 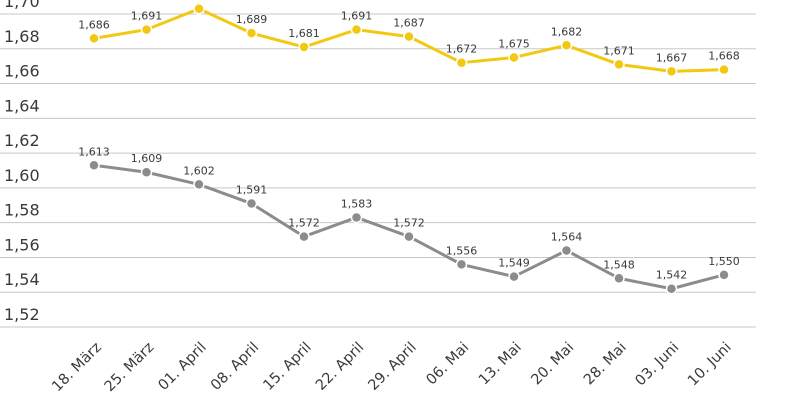 What do you see at coordinates (252, 19) in the screenshot?
I see `data-label: 1,689` at bounding box center [252, 19].